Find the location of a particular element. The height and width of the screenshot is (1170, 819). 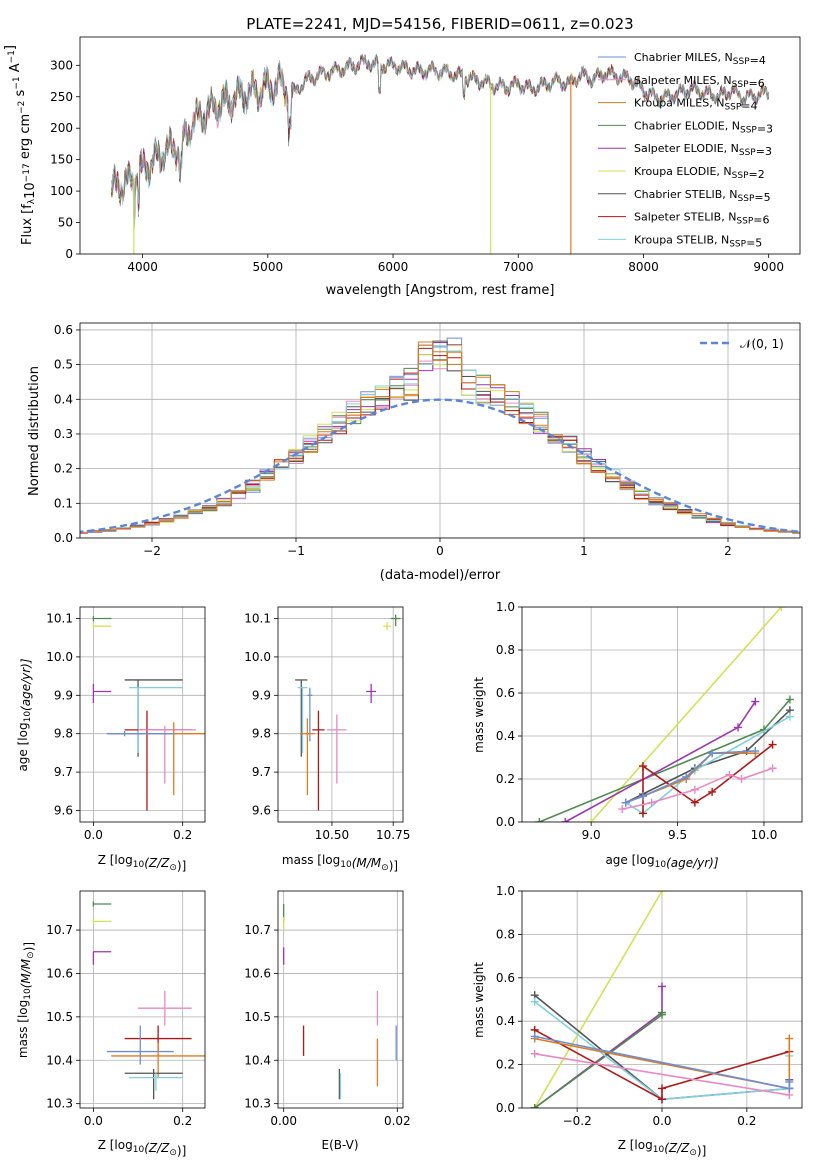

y-tick-label: 9.6 is located at coordinates (261, 810).